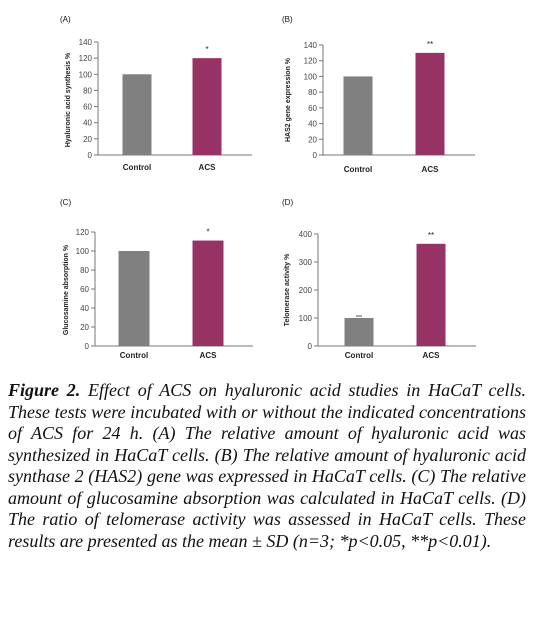  What do you see at coordinates (209, 355) in the screenshot?
I see `panel-2-category-1: ACS` at bounding box center [209, 355].